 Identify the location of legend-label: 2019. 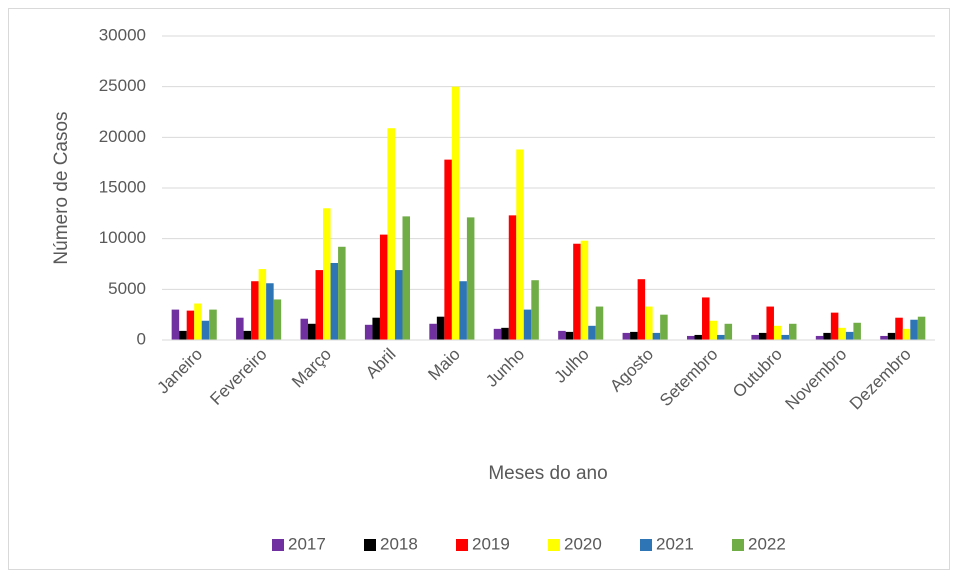
(491, 543).